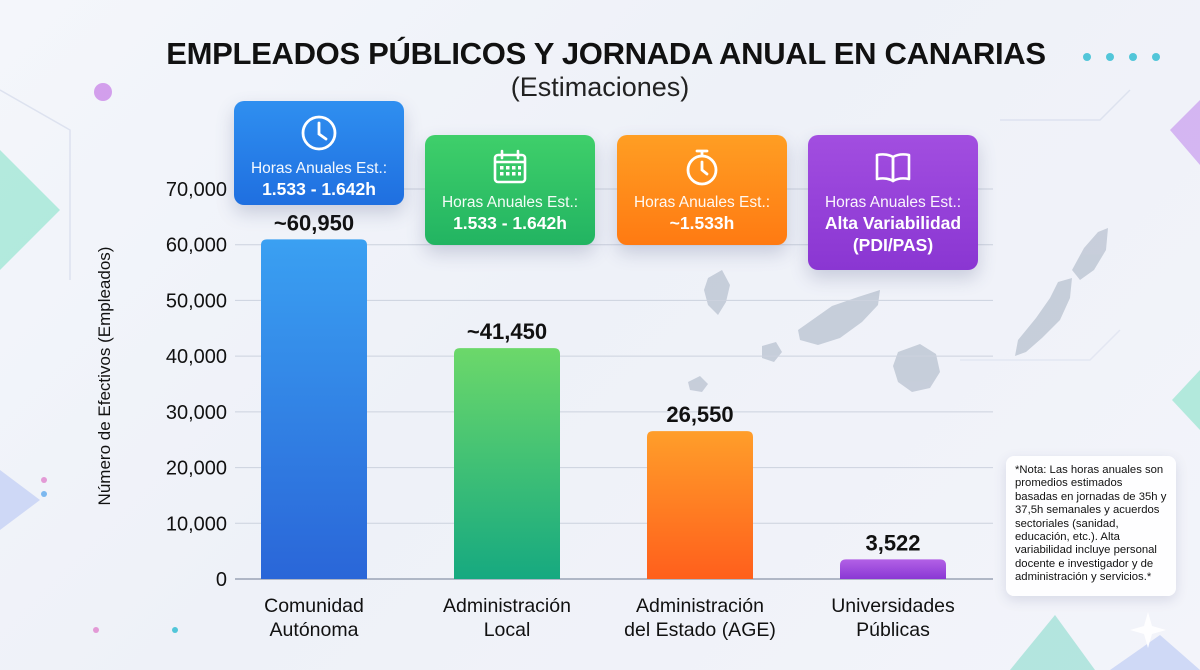 The width and height of the screenshot is (1200, 670). Describe the element at coordinates (314, 630) in the screenshot. I see `x-tick-label: Autónoma` at that location.